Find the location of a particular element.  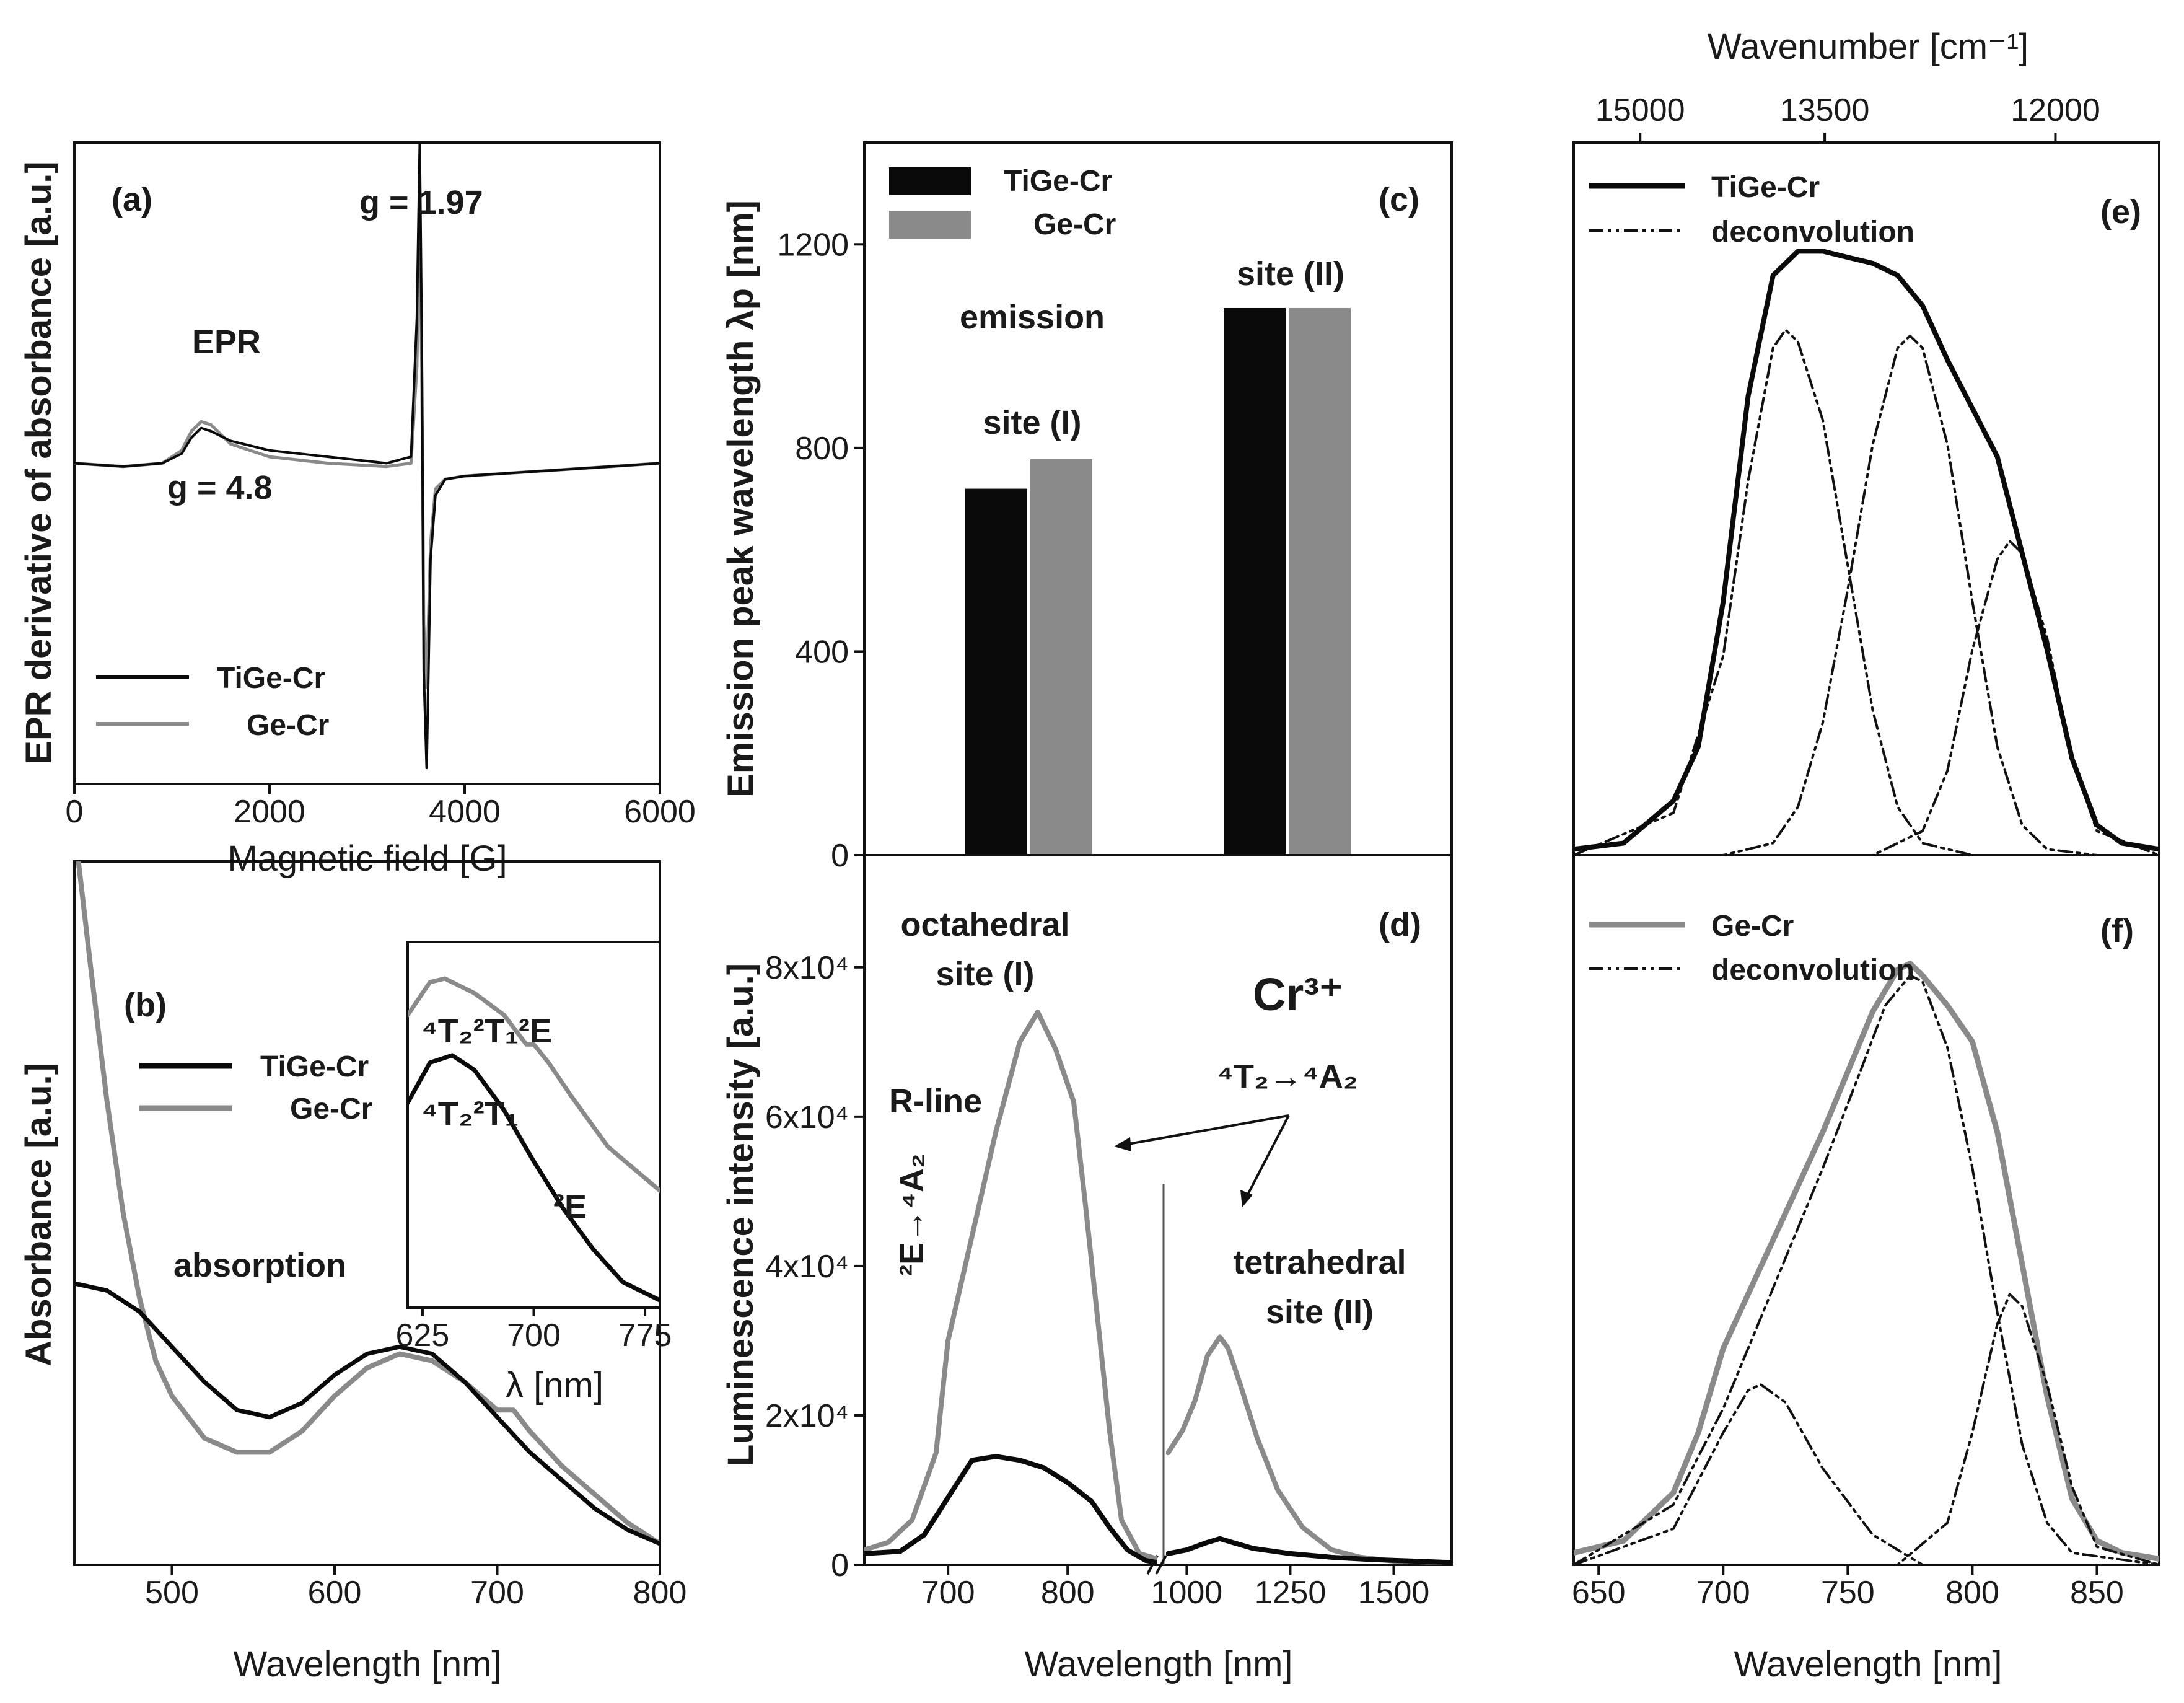

panel-e-label: (e) is located at coordinates (2121, 212).